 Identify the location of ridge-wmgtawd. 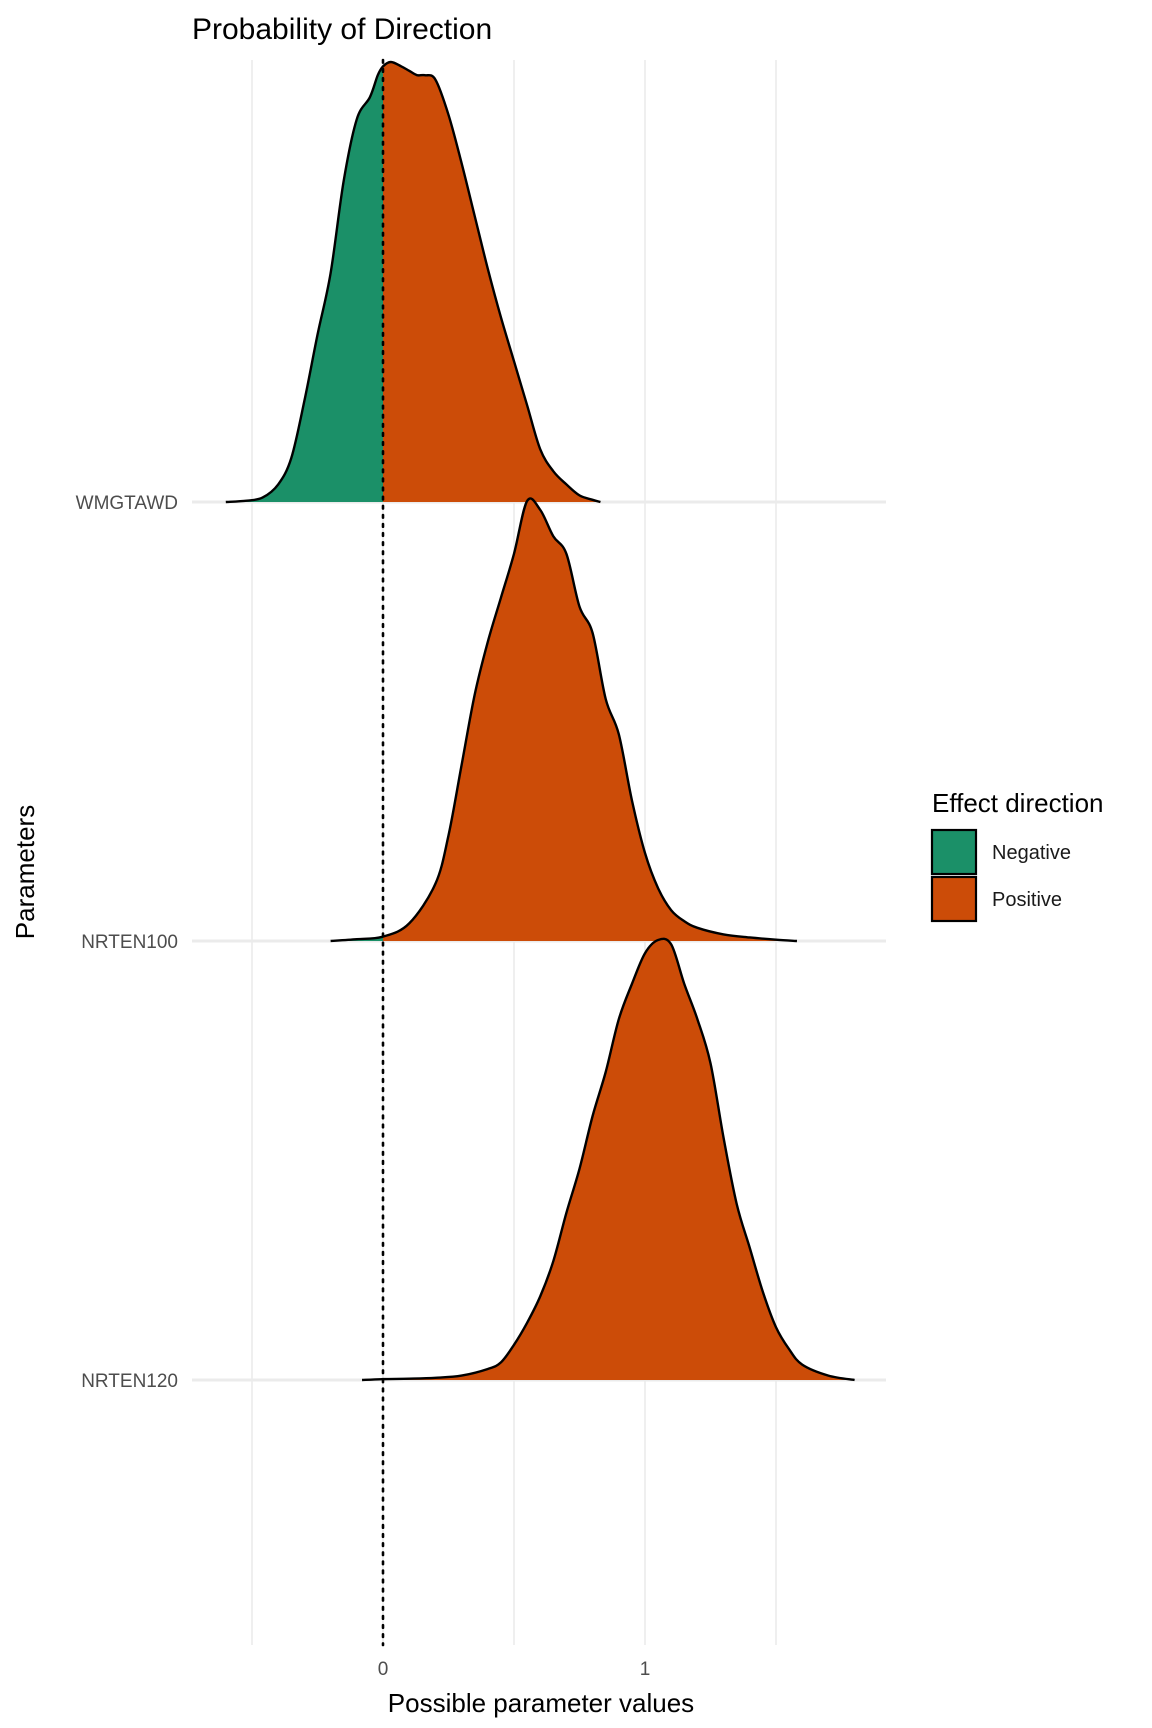
(413, 282).